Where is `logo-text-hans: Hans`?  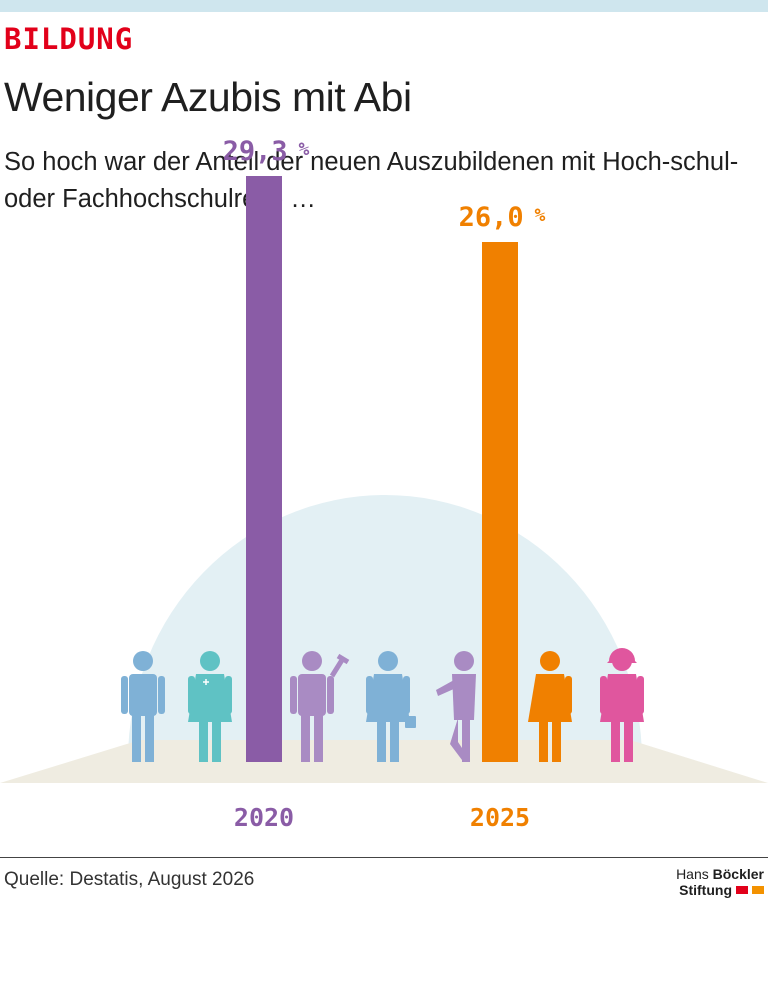
logo-text-hans: Hans is located at coordinates (694, 874).